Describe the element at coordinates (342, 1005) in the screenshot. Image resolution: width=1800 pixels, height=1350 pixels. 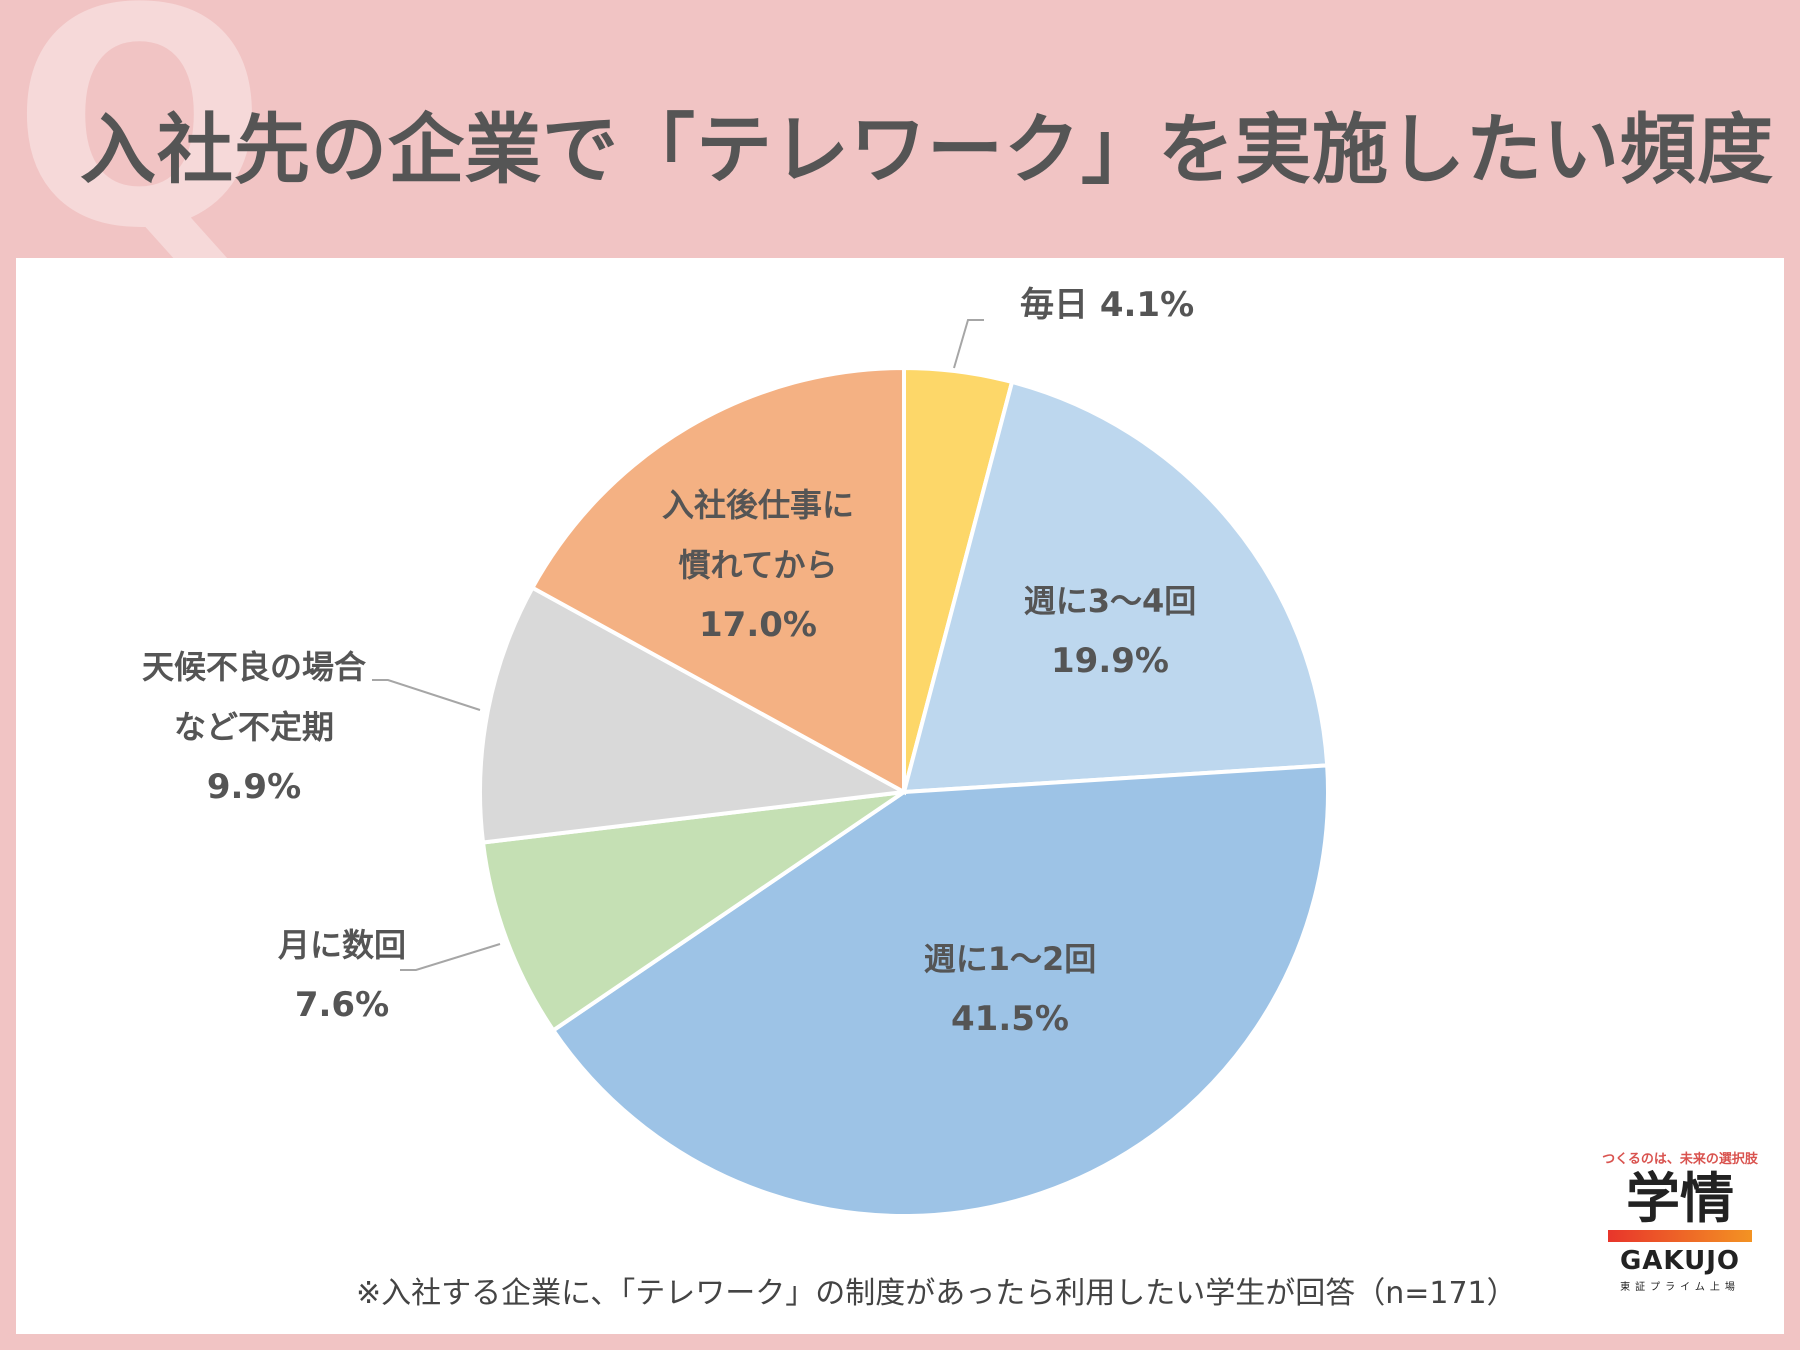
I see `data-label-monthly-value: 7.6%` at that location.